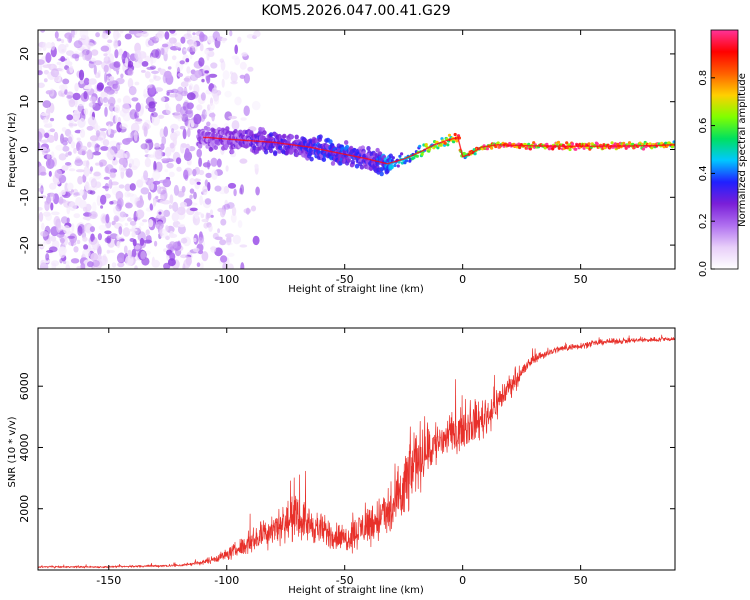 The width and height of the screenshot is (750, 600). I want to click on spectrogram-x-tick-label: 0, so click(462, 279).